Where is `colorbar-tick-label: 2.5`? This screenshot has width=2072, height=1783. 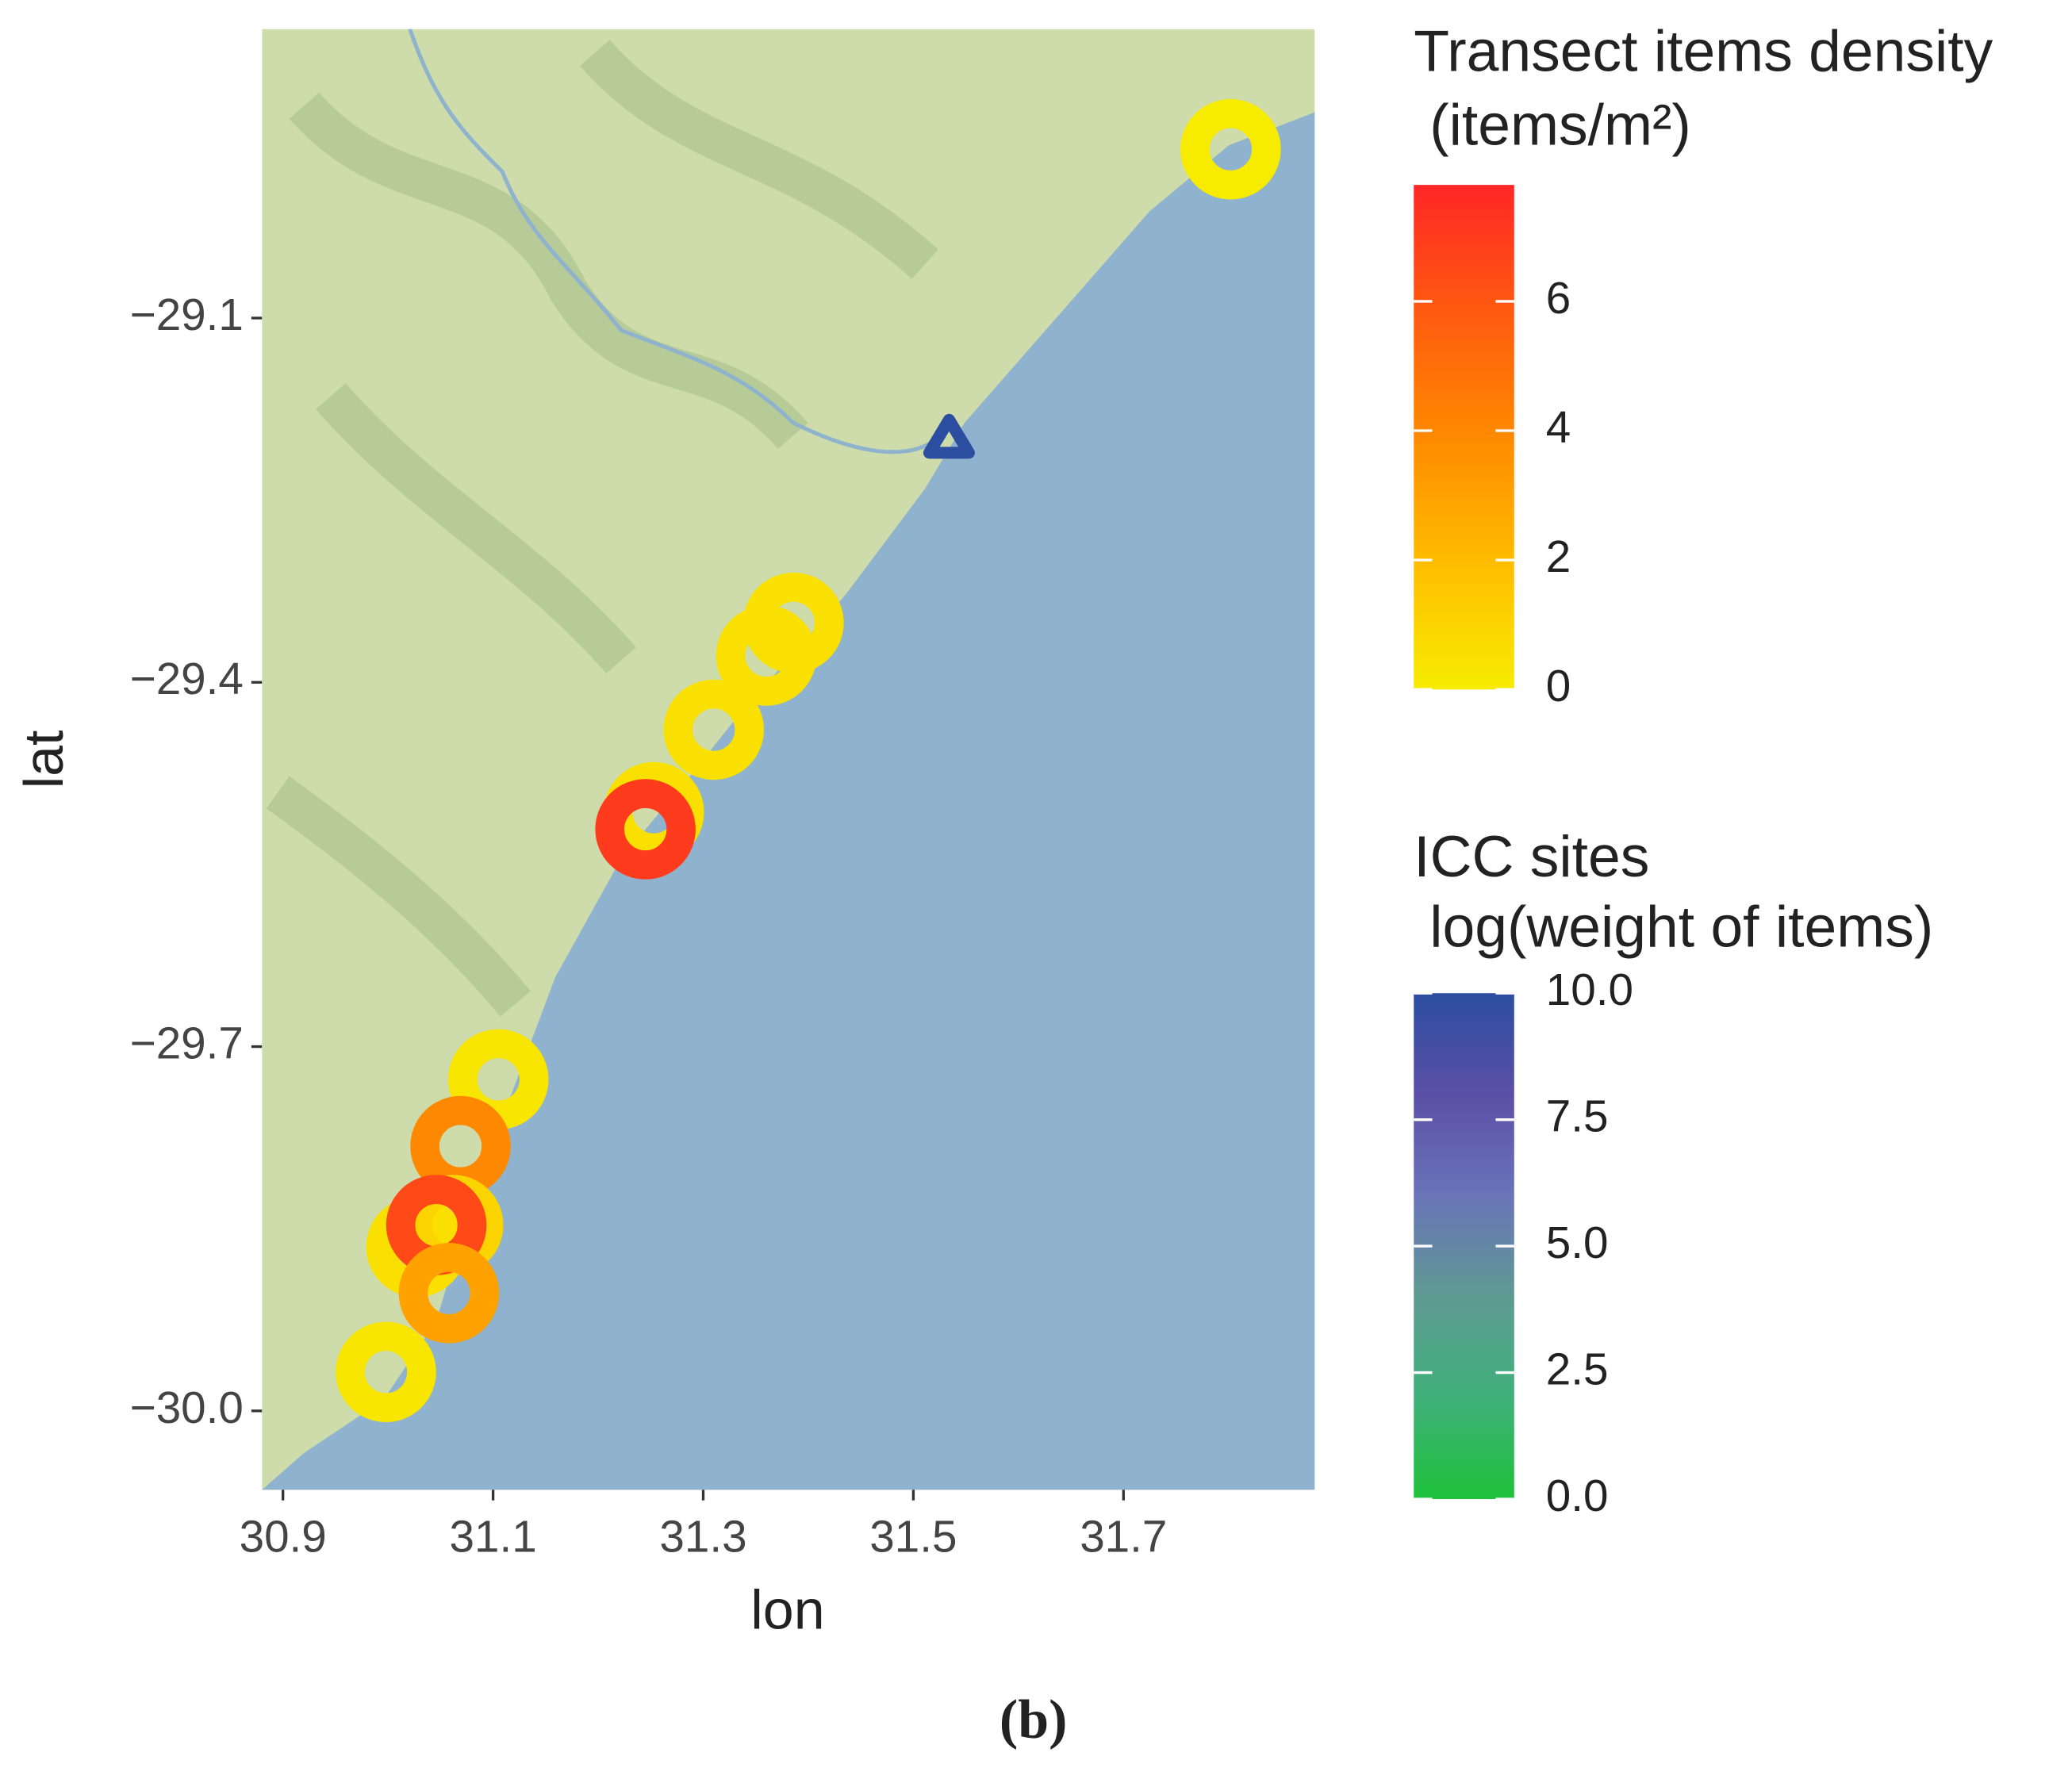 colorbar-tick-label: 2.5 is located at coordinates (1577, 1369).